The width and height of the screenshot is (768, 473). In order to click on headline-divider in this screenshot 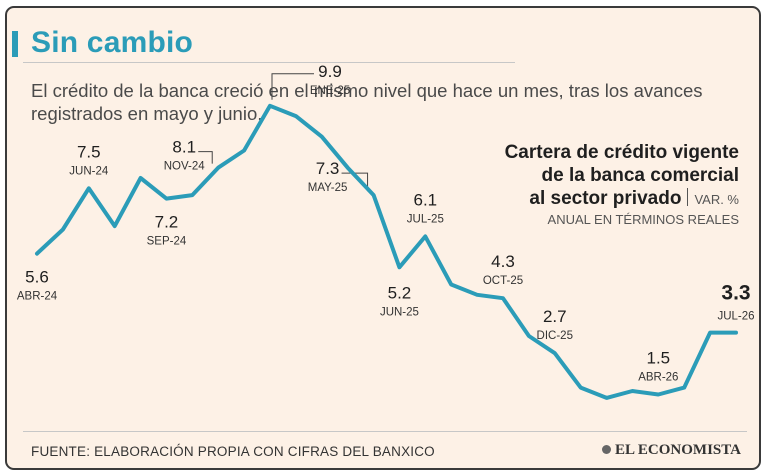, I will do `click(269, 62)`.